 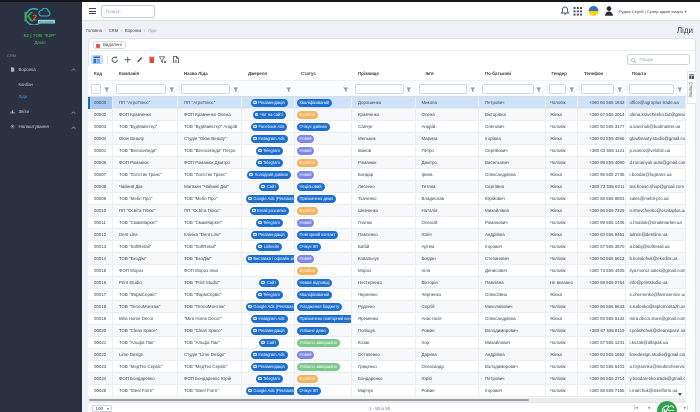 I want to click on svg-text: K2.CLOUD, so click(x=47, y=21).